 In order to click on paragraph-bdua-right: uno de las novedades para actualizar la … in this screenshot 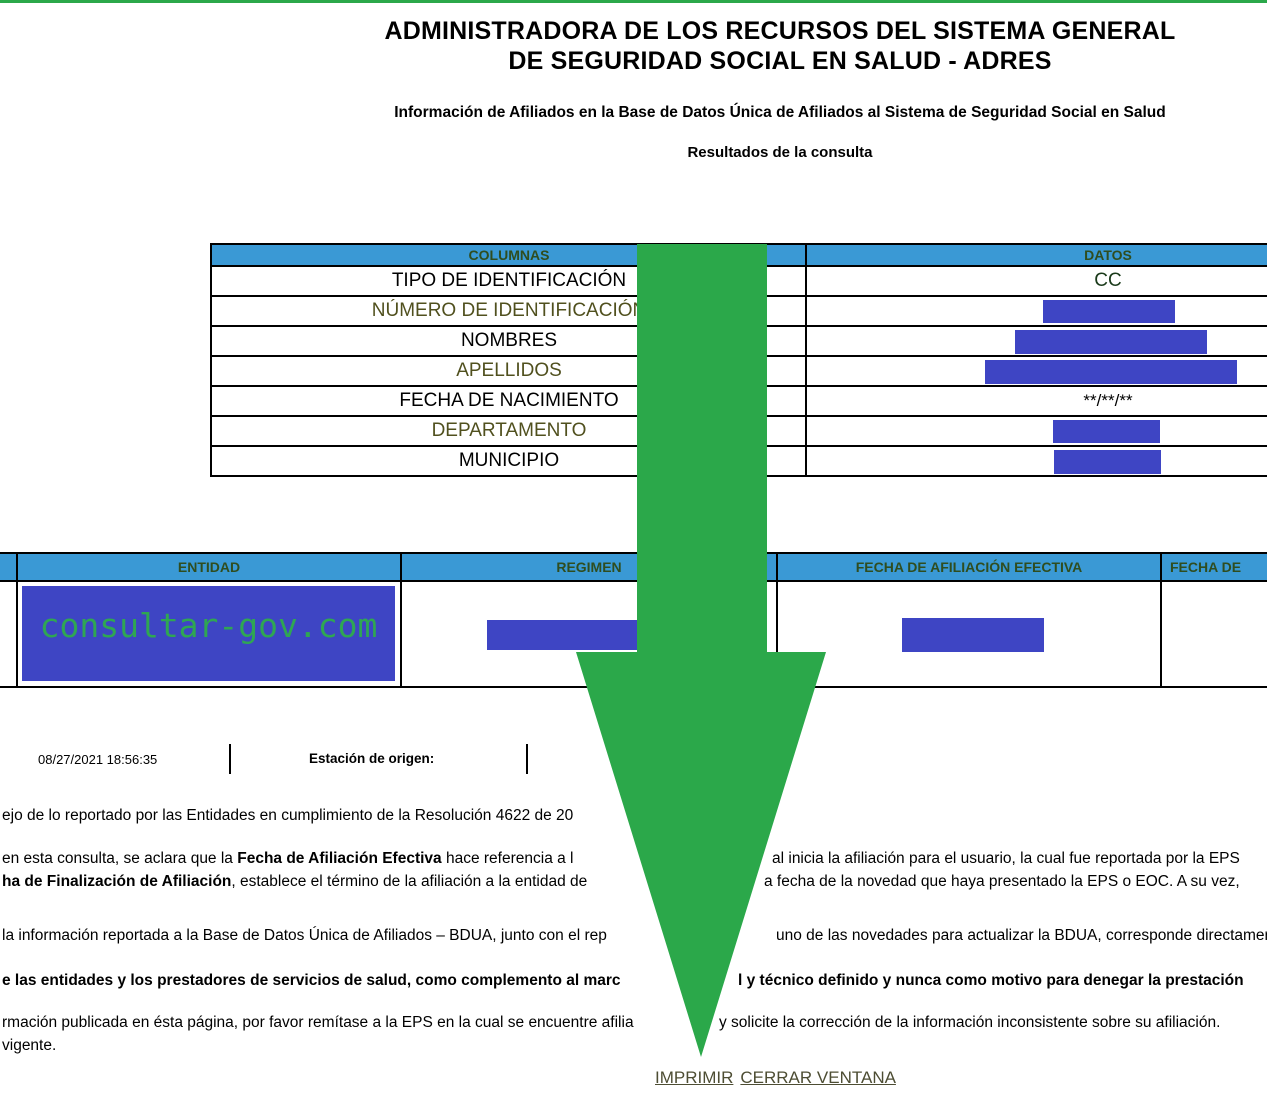, I will do `click(1021, 935)`.